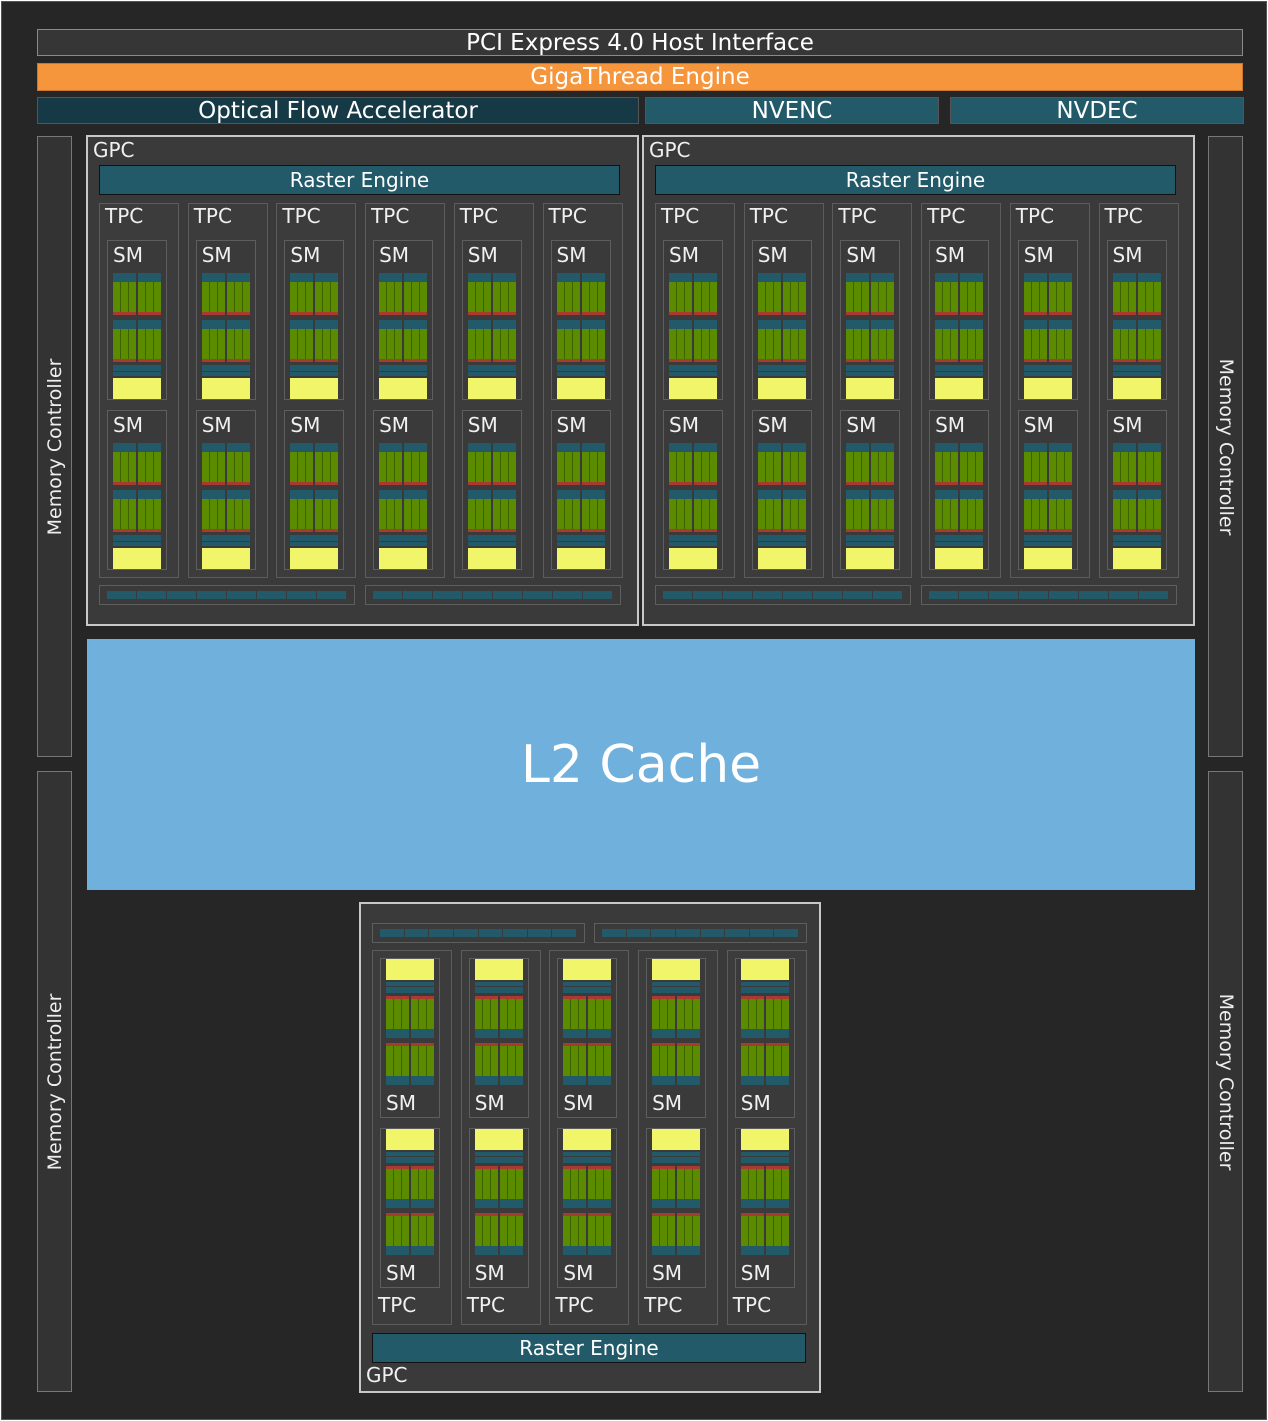 This screenshot has height=1421, width=1268. Describe the element at coordinates (1049, 390) in the screenshot. I see `tpc: TPC SM SM` at that location.